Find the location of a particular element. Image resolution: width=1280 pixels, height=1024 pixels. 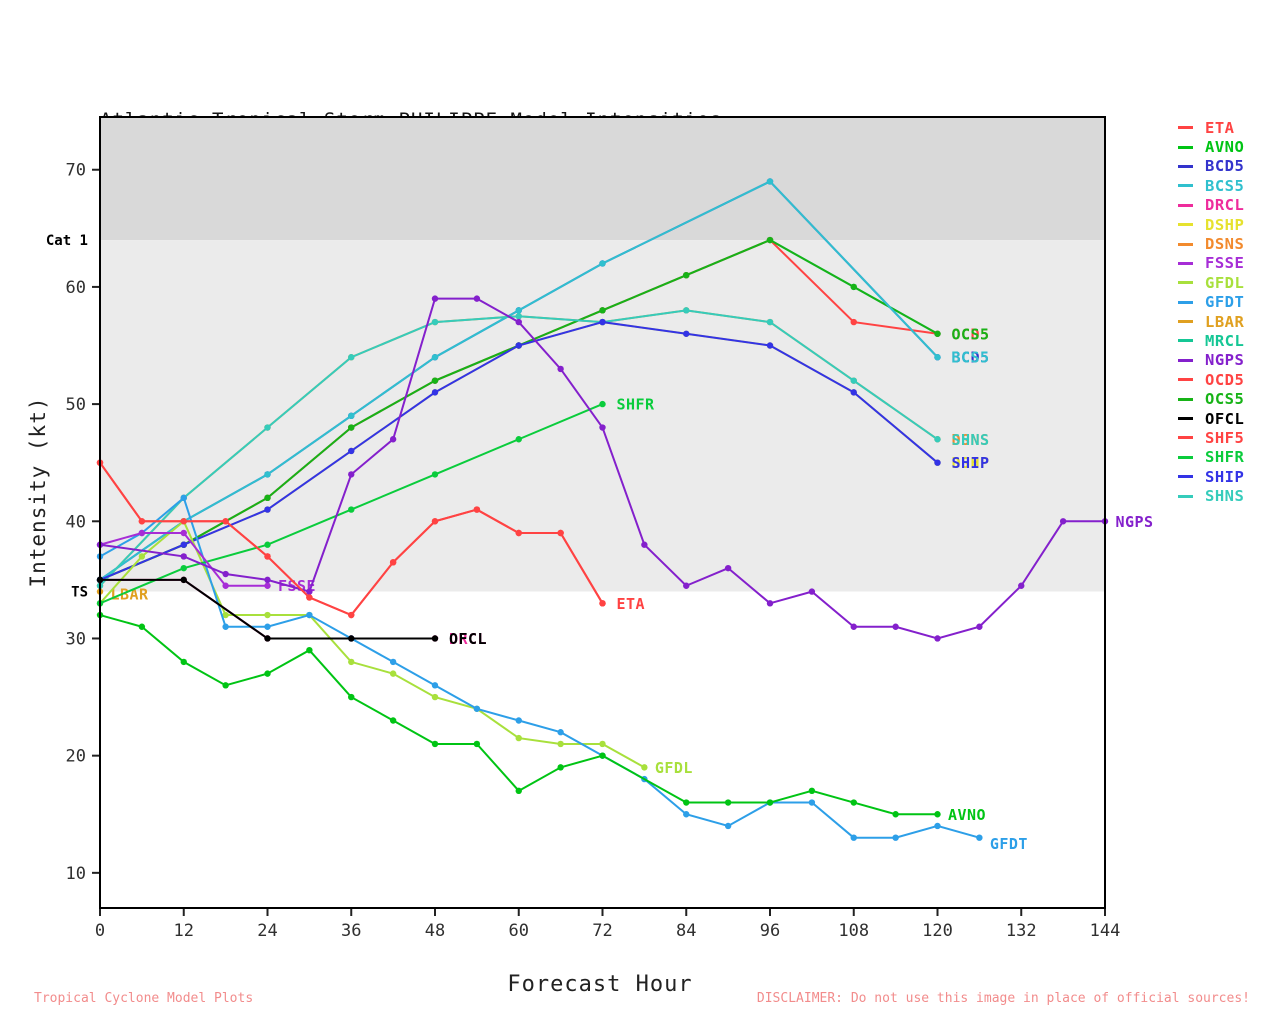

legend-item-SHNS: SHNS is located at coordinates (1211, 495).